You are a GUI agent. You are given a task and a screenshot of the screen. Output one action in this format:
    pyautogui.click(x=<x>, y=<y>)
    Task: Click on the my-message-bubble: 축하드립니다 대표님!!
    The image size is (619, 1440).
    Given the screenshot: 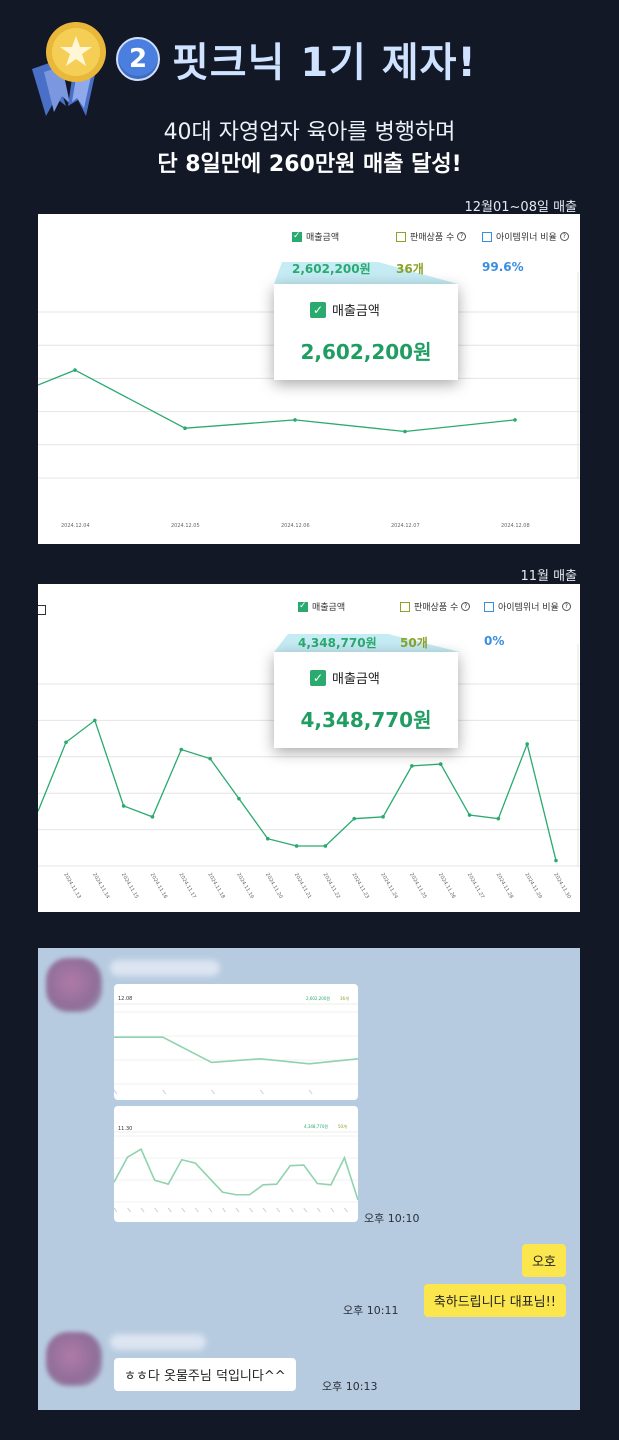 What is the action you would take?
    pyautogui.click(x=494, y=1300)
    